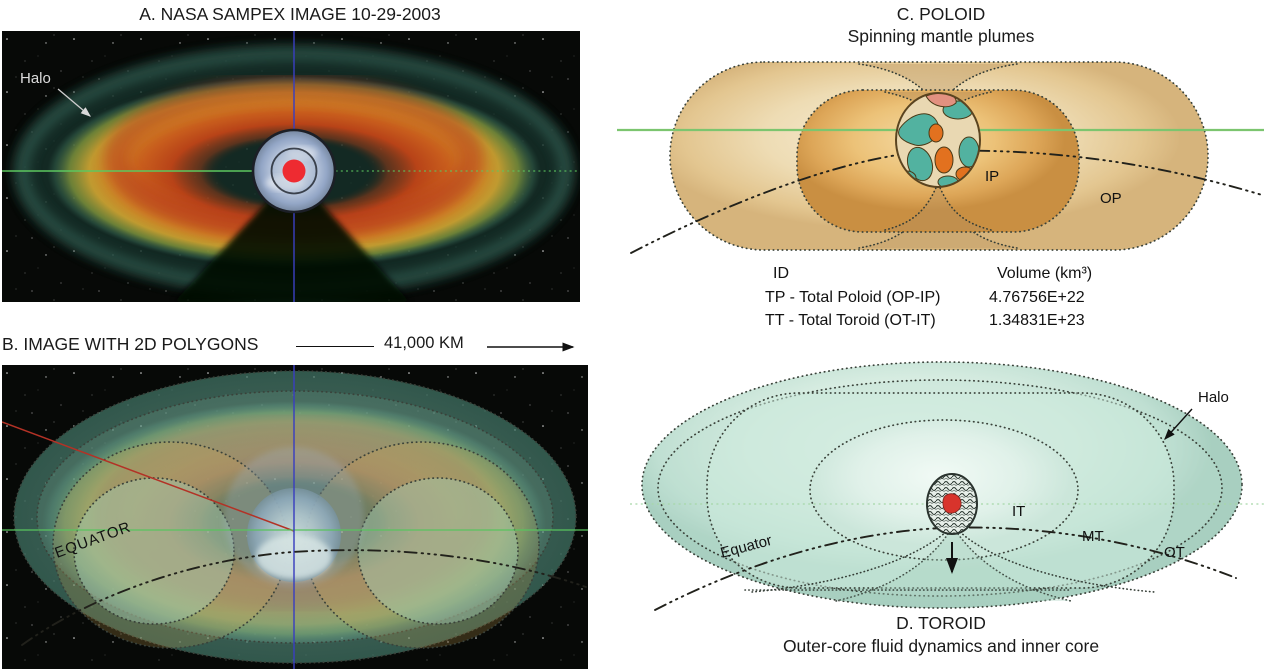 This screenshot has width=1264, height=670. What do you see at coordinates (941, 14) in the screenshot?
I see `panel-c-title: C. POLOID` at bounding box center [941, 14].